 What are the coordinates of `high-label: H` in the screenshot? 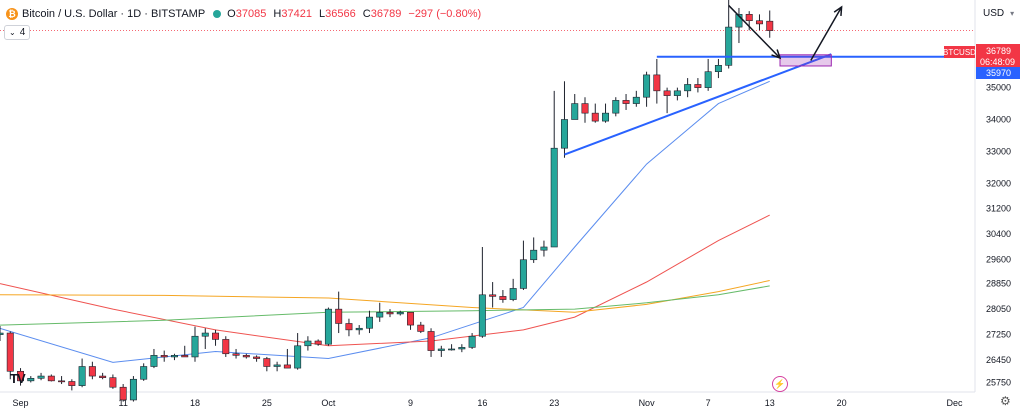 It's located at (277, 14).